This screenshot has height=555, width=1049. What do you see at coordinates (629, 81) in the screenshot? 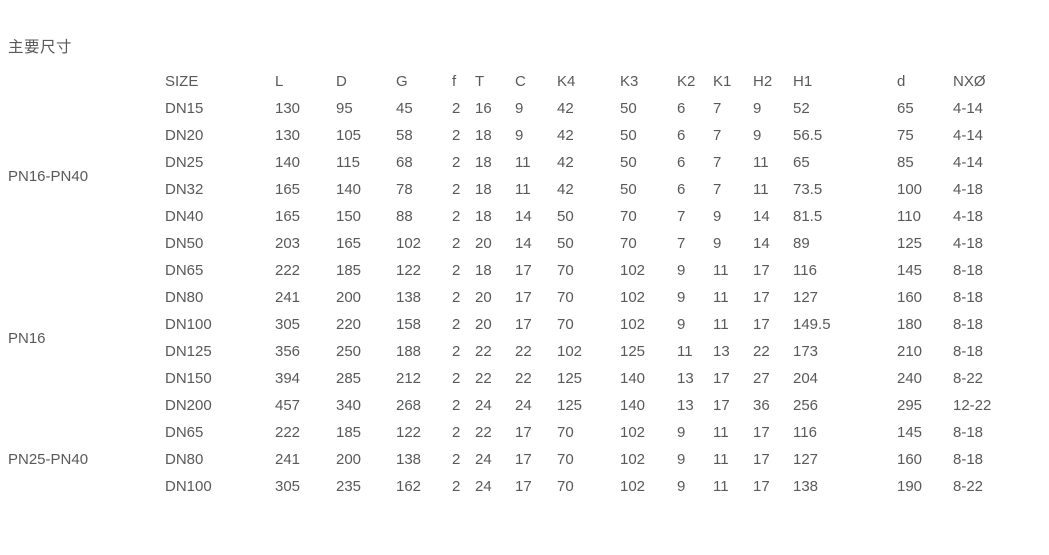
I see `column-header: K3` at bounding box center [629, 81].